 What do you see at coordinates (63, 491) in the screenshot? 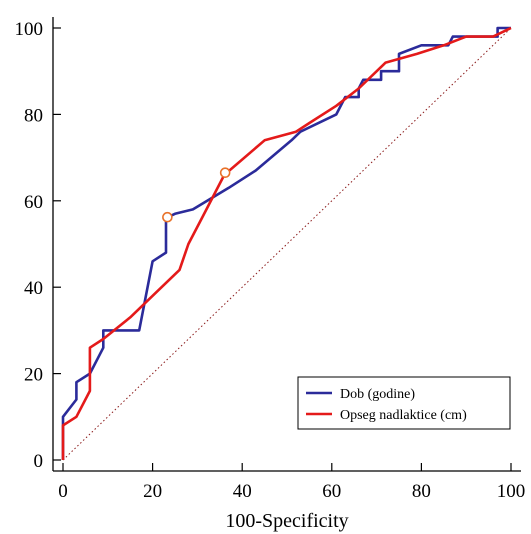
I see `x-tick-label-0: 0` at bounding box center [63, 491].